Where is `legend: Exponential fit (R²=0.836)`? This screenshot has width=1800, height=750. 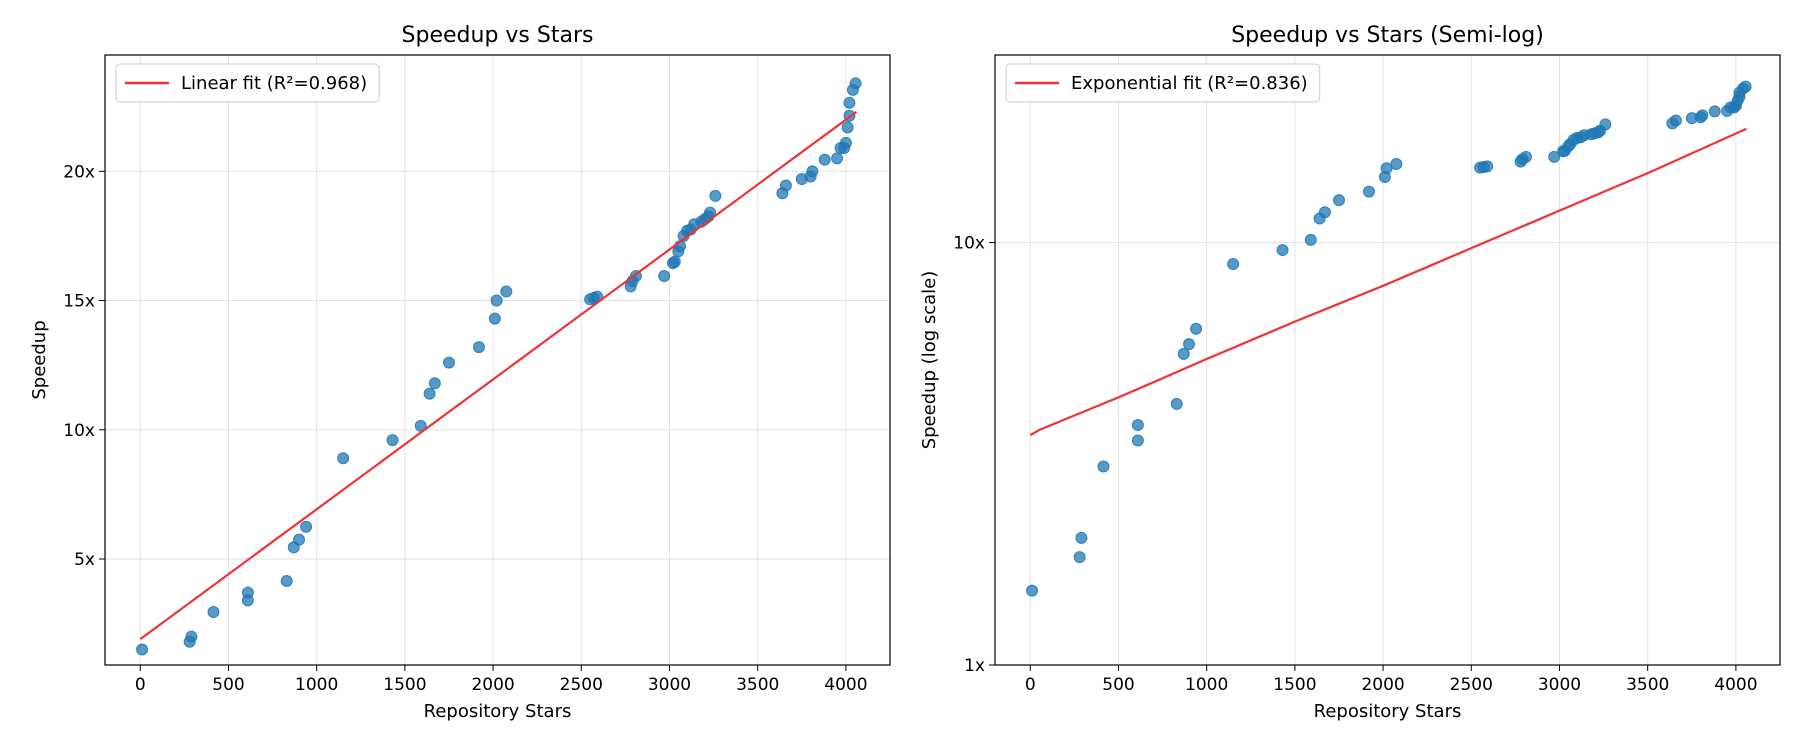
legend: Exponential fit (R²=0.836) is located at coordinates (1163, 83).